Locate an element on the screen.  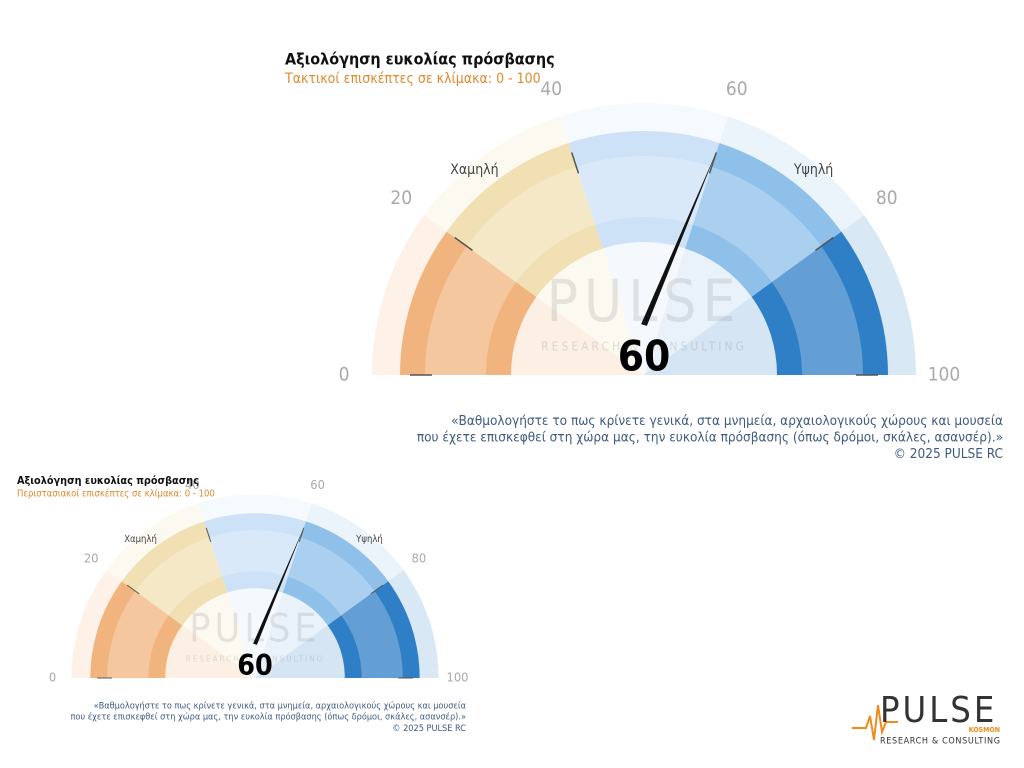
logo-name: PULSE is located at coordinates (938, 710).